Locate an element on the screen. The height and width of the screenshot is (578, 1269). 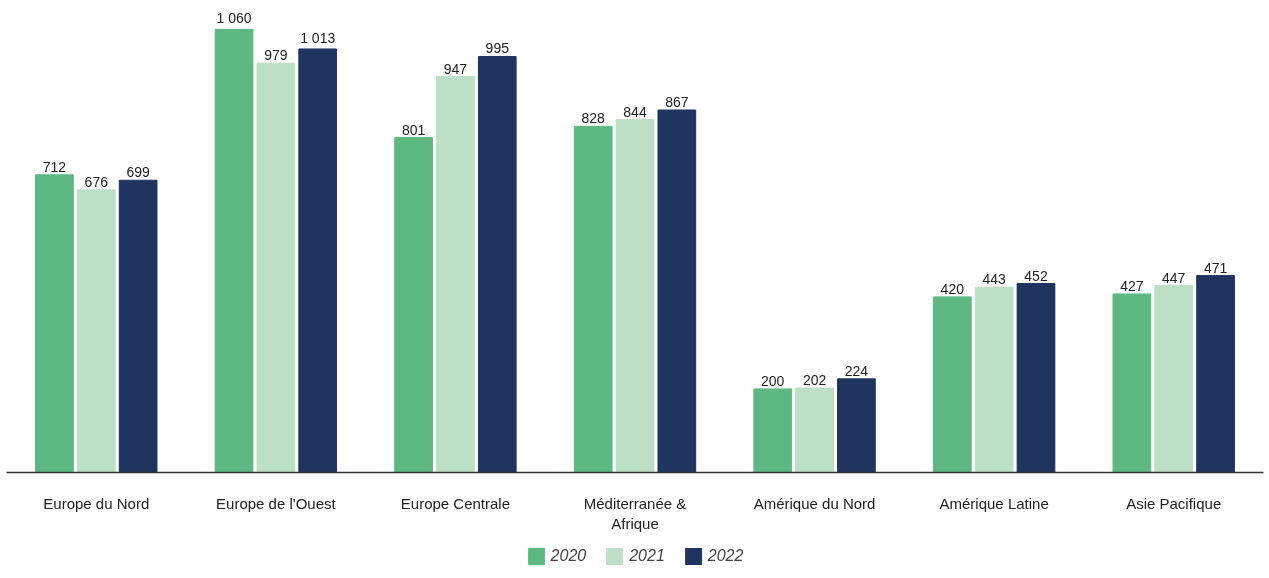
data-label: 224 is located at coordinates (856, 370).